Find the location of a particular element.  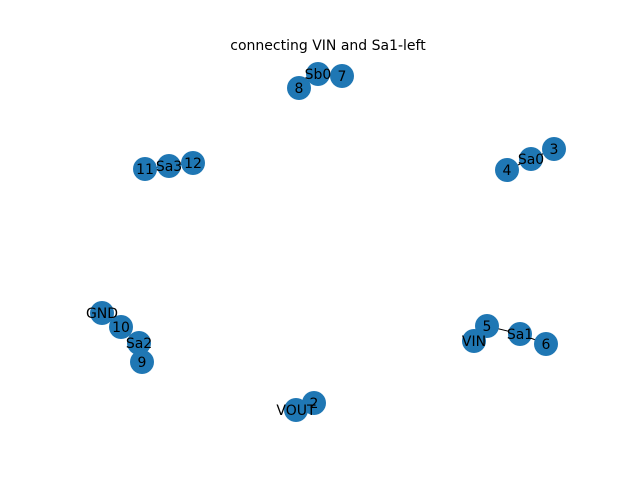

node-label-VOUT: VOUT is located at coordinates (296, 411).